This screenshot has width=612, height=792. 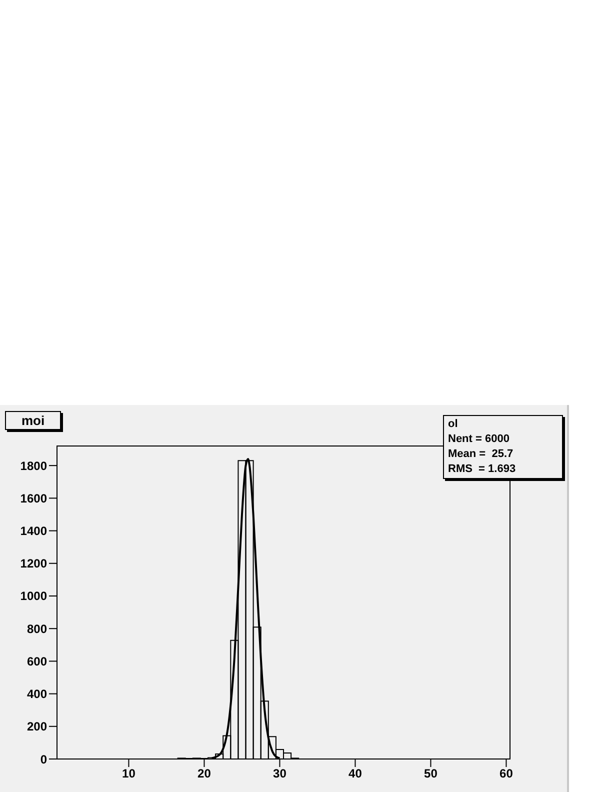 I want to click on stats-box: ol Nent = 6000 Mean = 25.7 RMS = 1.693, so click(x=503, y=447).